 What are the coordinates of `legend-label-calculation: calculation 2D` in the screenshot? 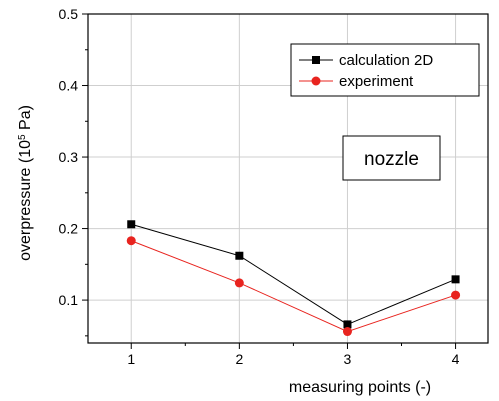 It's located at (386, 60).